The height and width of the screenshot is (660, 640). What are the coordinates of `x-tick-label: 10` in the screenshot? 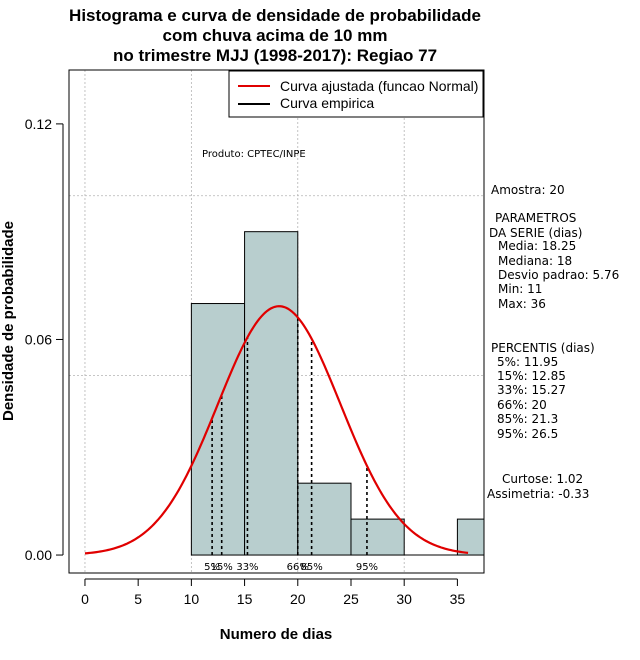 It's located at (192, 599).